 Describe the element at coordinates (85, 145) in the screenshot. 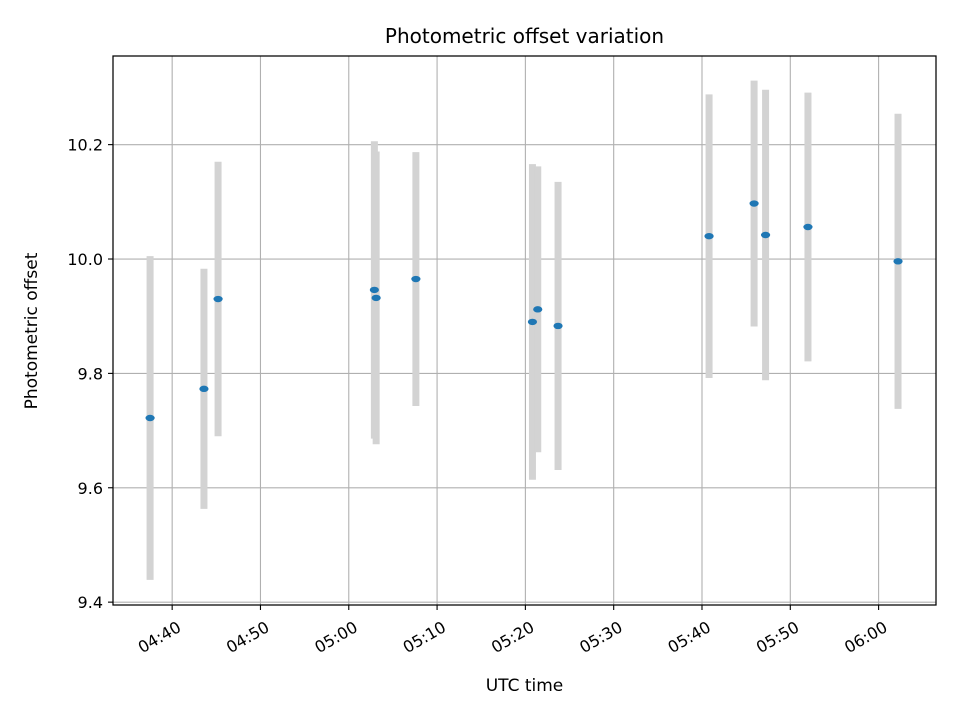

I see `y-tick-label: 10.2` at that location.